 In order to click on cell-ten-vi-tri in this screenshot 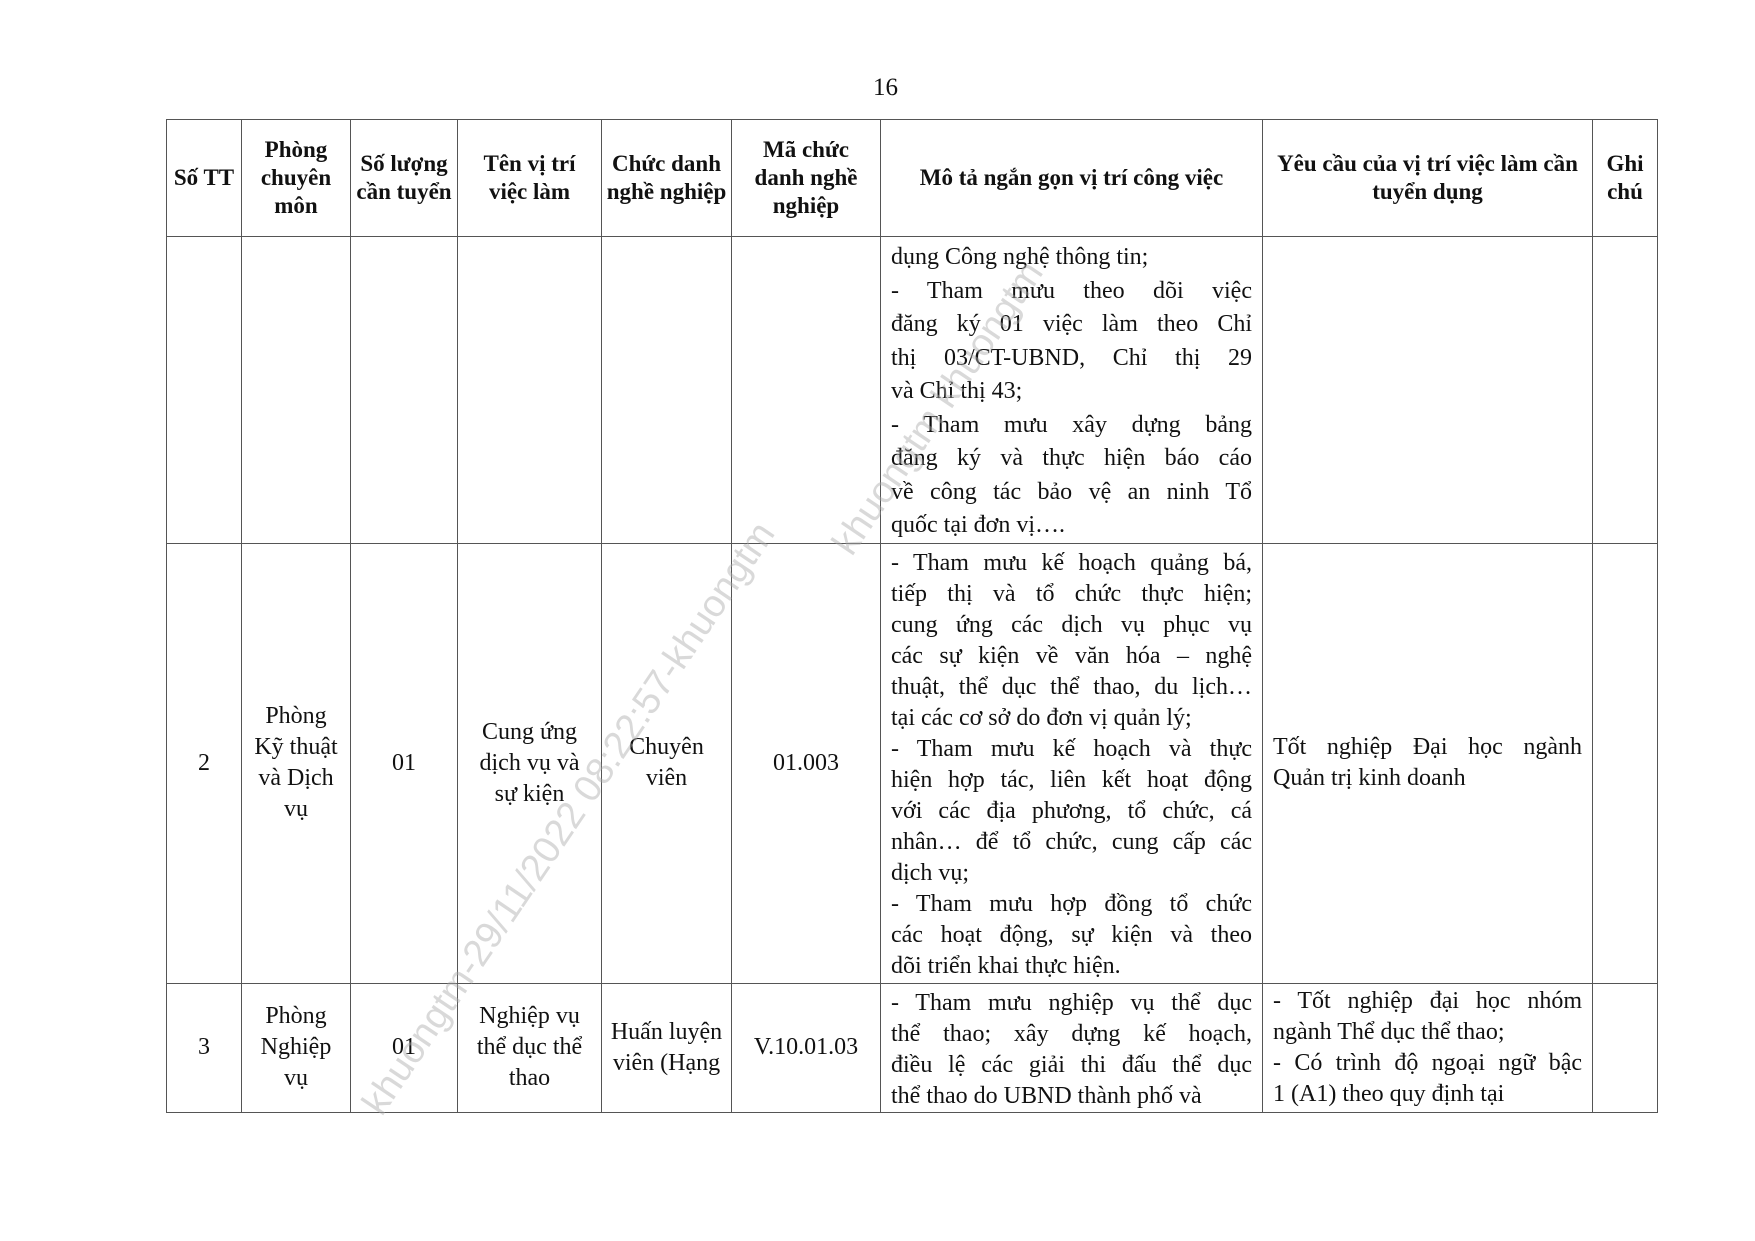, I will do `click(529, 390)`.